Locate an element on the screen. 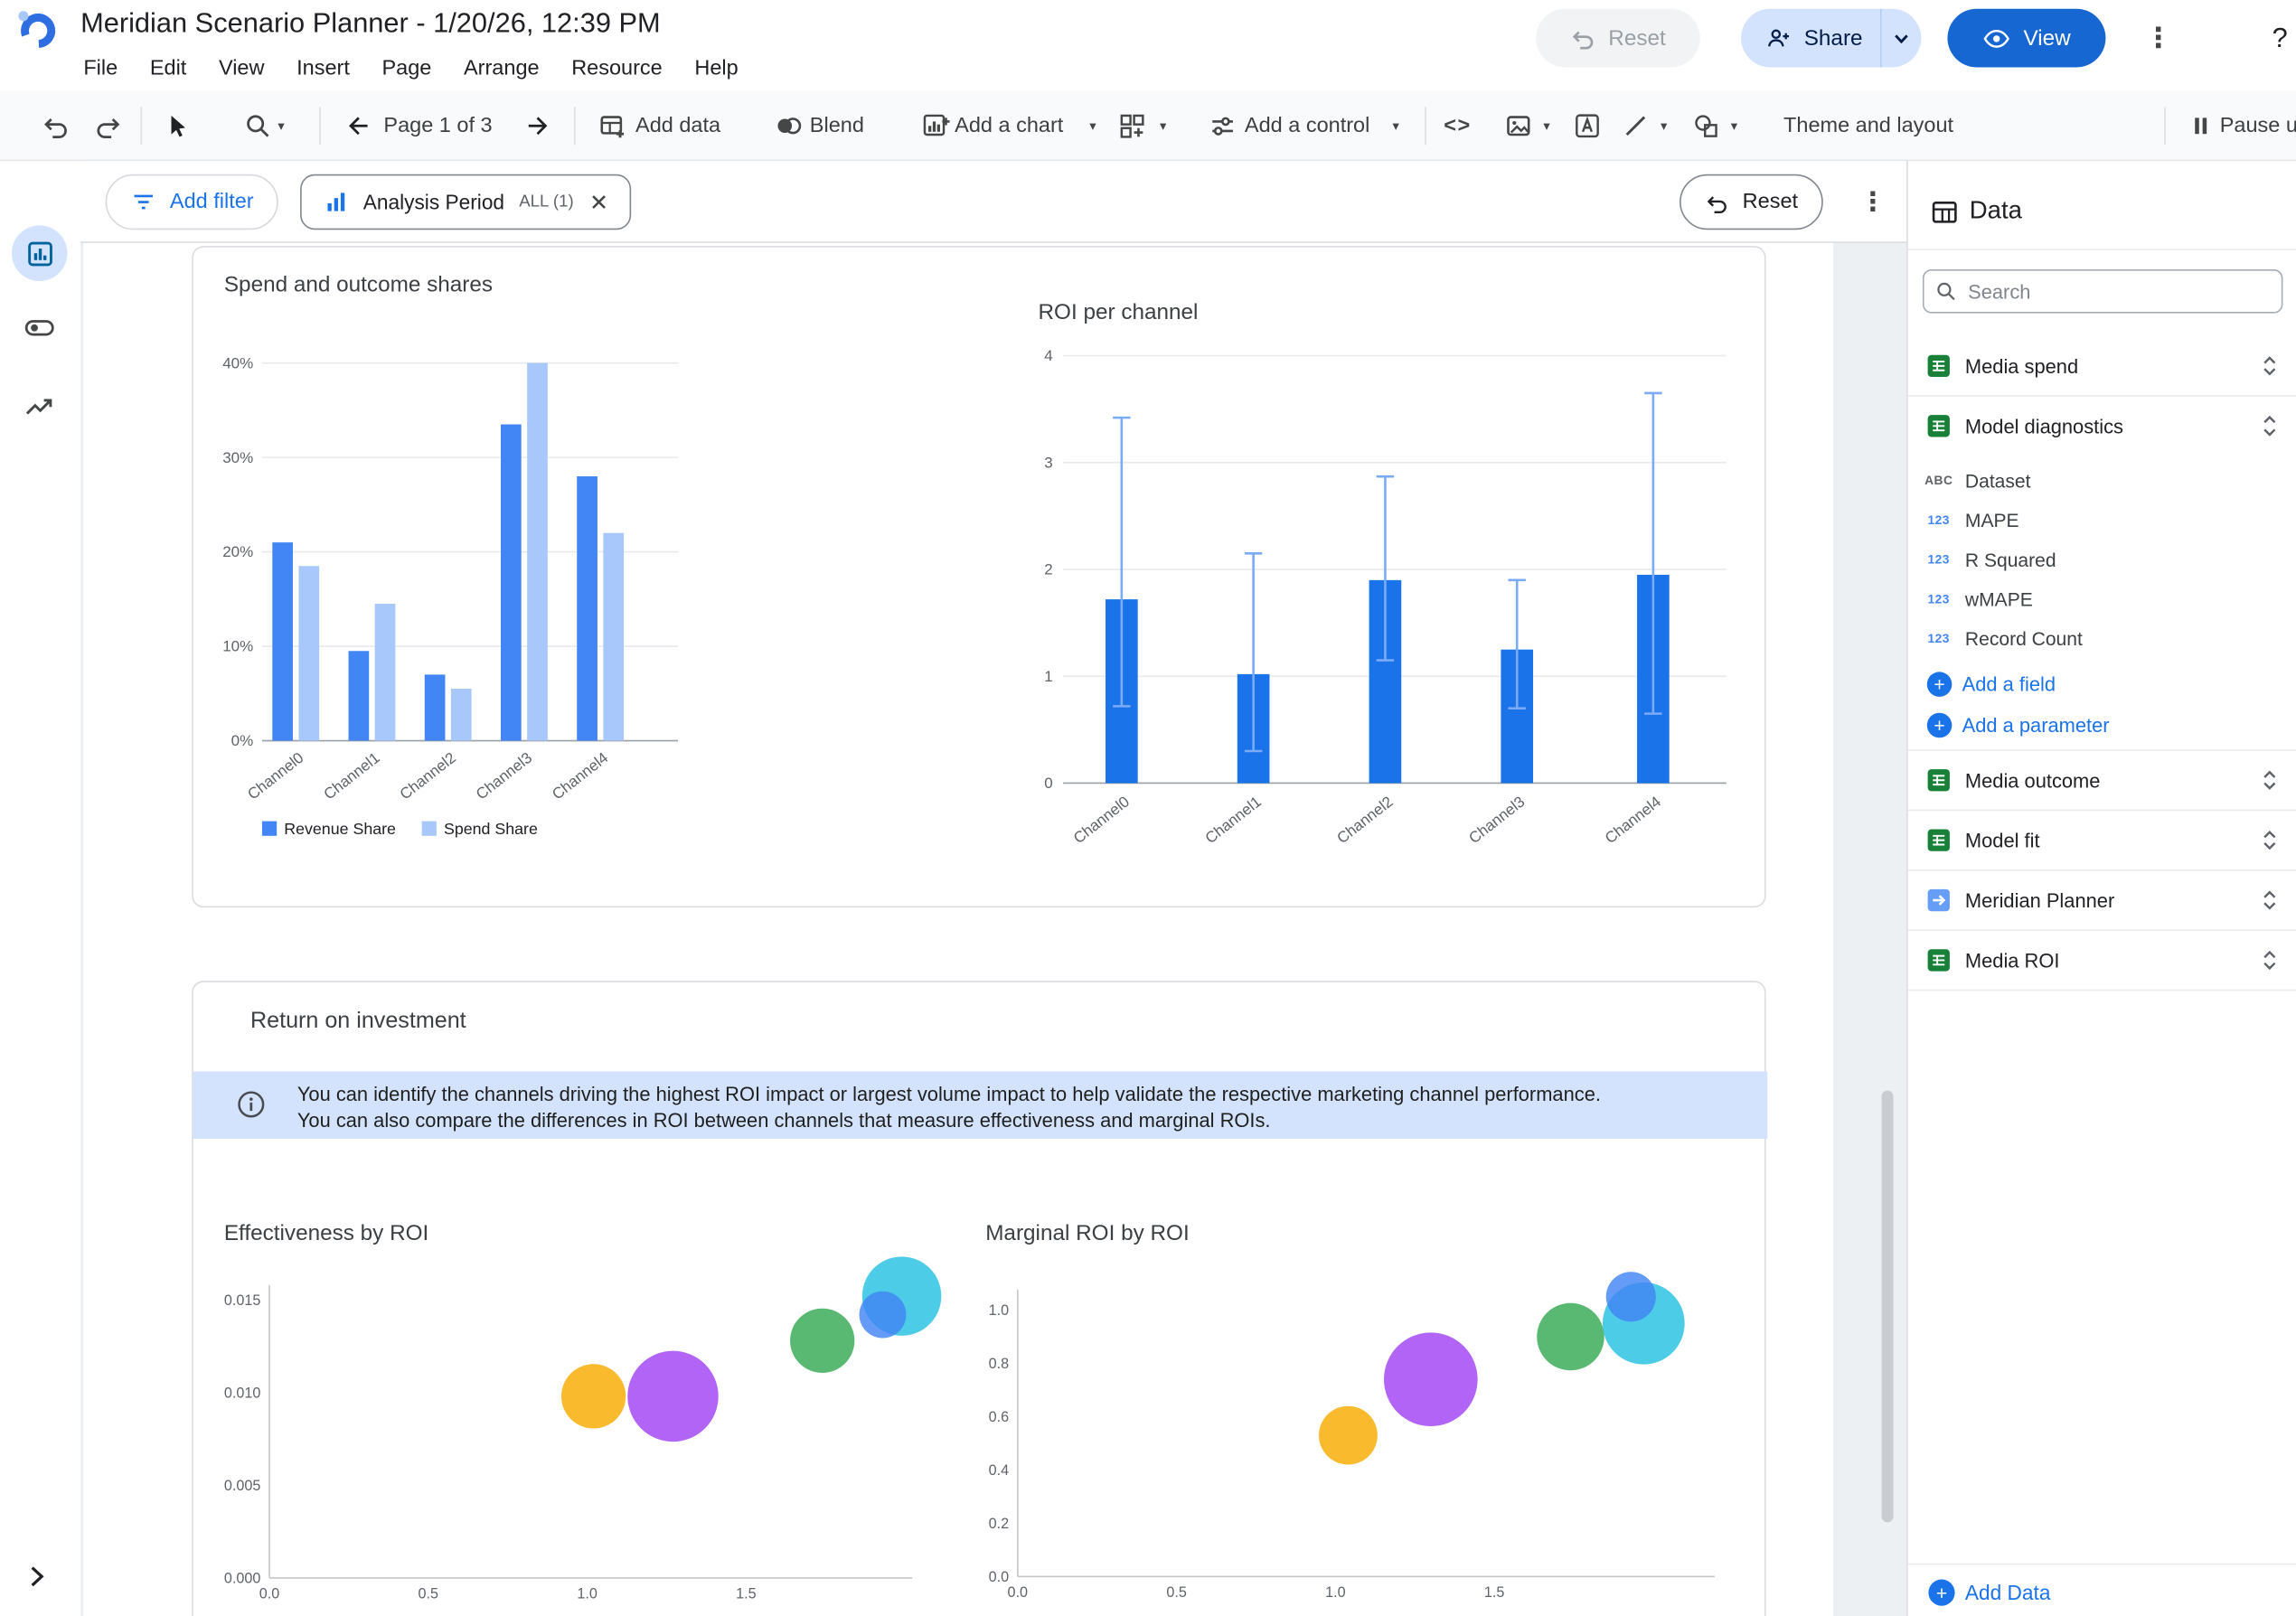  add-control-button: Add a control is located at coordinates (1307, 126).